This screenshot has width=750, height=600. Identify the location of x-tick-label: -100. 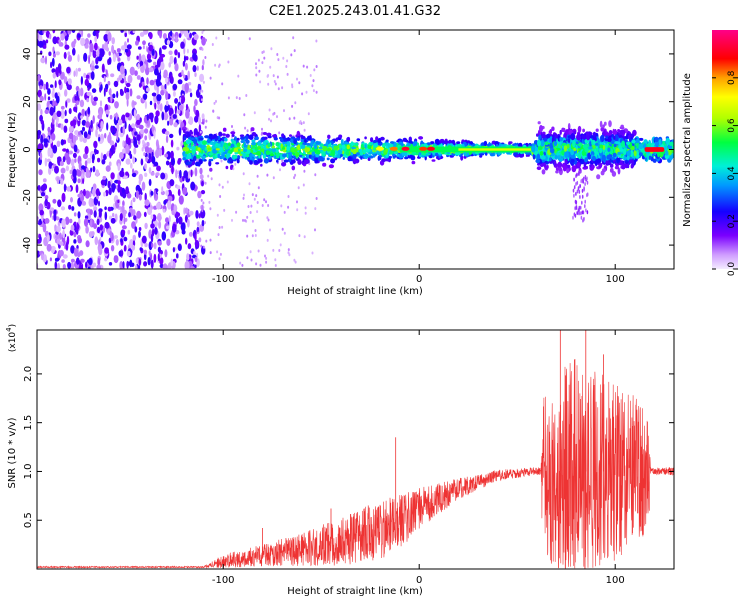
(223, 279).